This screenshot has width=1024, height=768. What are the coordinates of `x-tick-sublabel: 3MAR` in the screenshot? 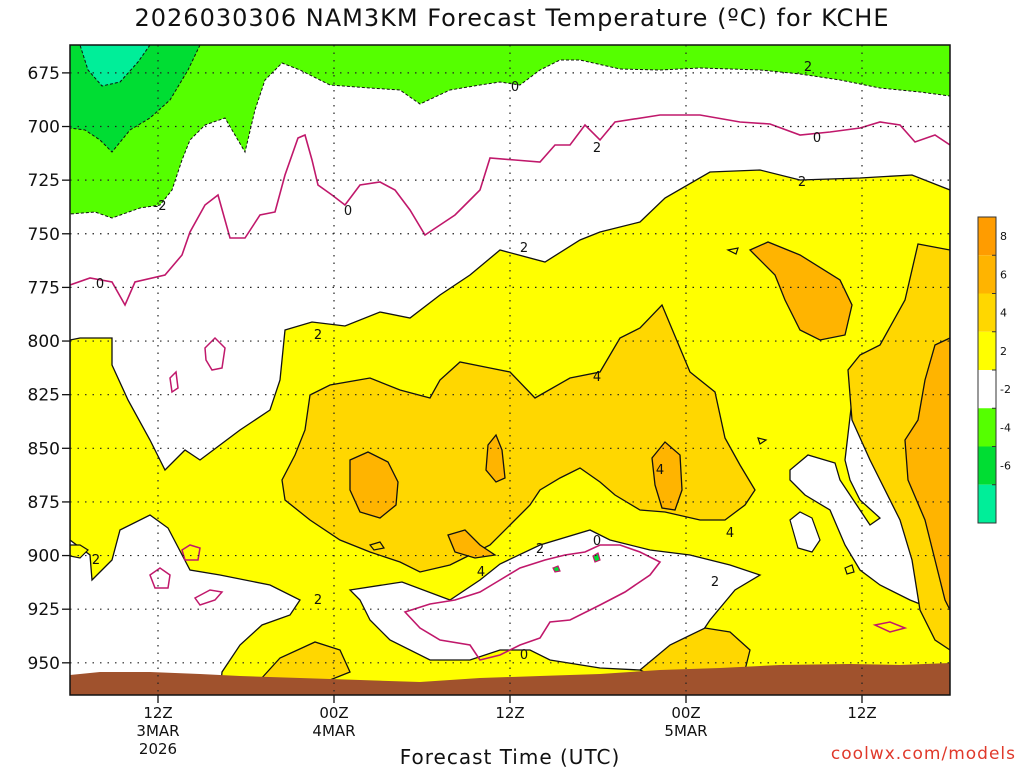 It's located at (157, 731).